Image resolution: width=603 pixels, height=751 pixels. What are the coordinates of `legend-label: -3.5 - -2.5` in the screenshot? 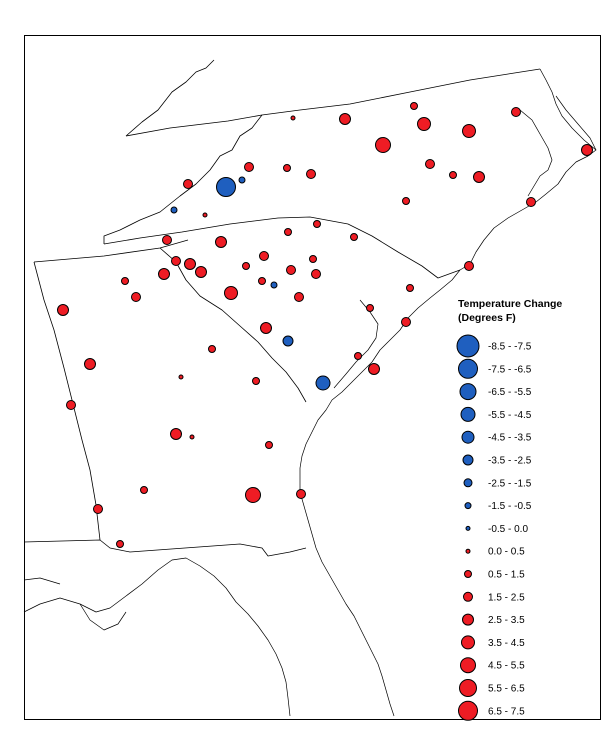 It's located at (510, 461).